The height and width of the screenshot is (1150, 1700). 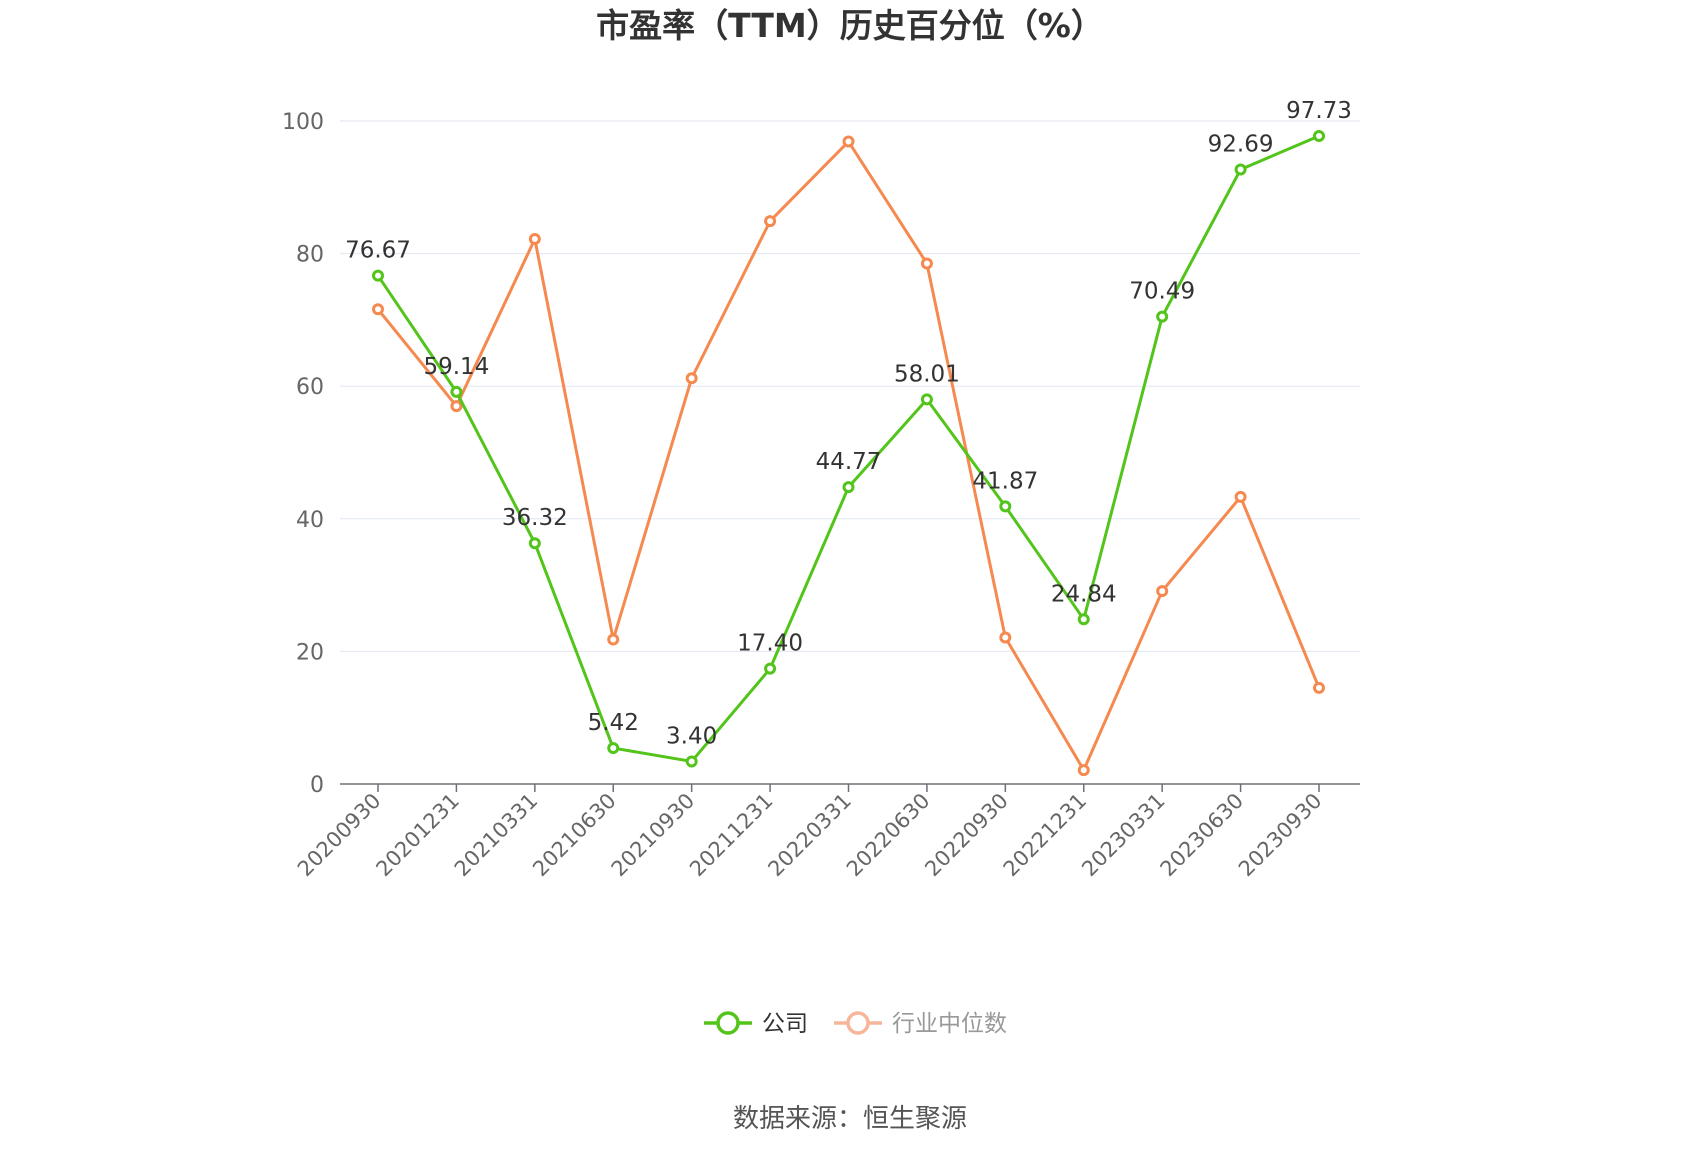 What do you see at coordinates (1084, 594) in the screenshot?
I see `data-label: 24.84` at bounding box center [1084, 594].